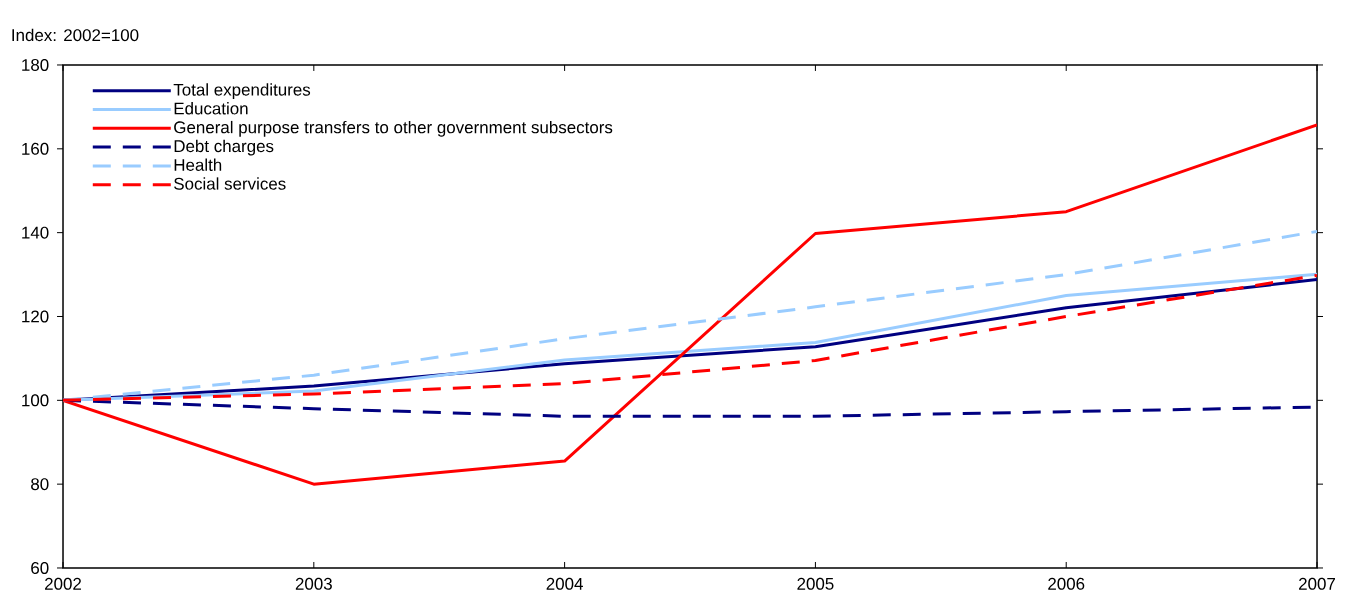 This screenshot has height=616, width=1356. I want to click on legend-label: Education, so click(211, 108).